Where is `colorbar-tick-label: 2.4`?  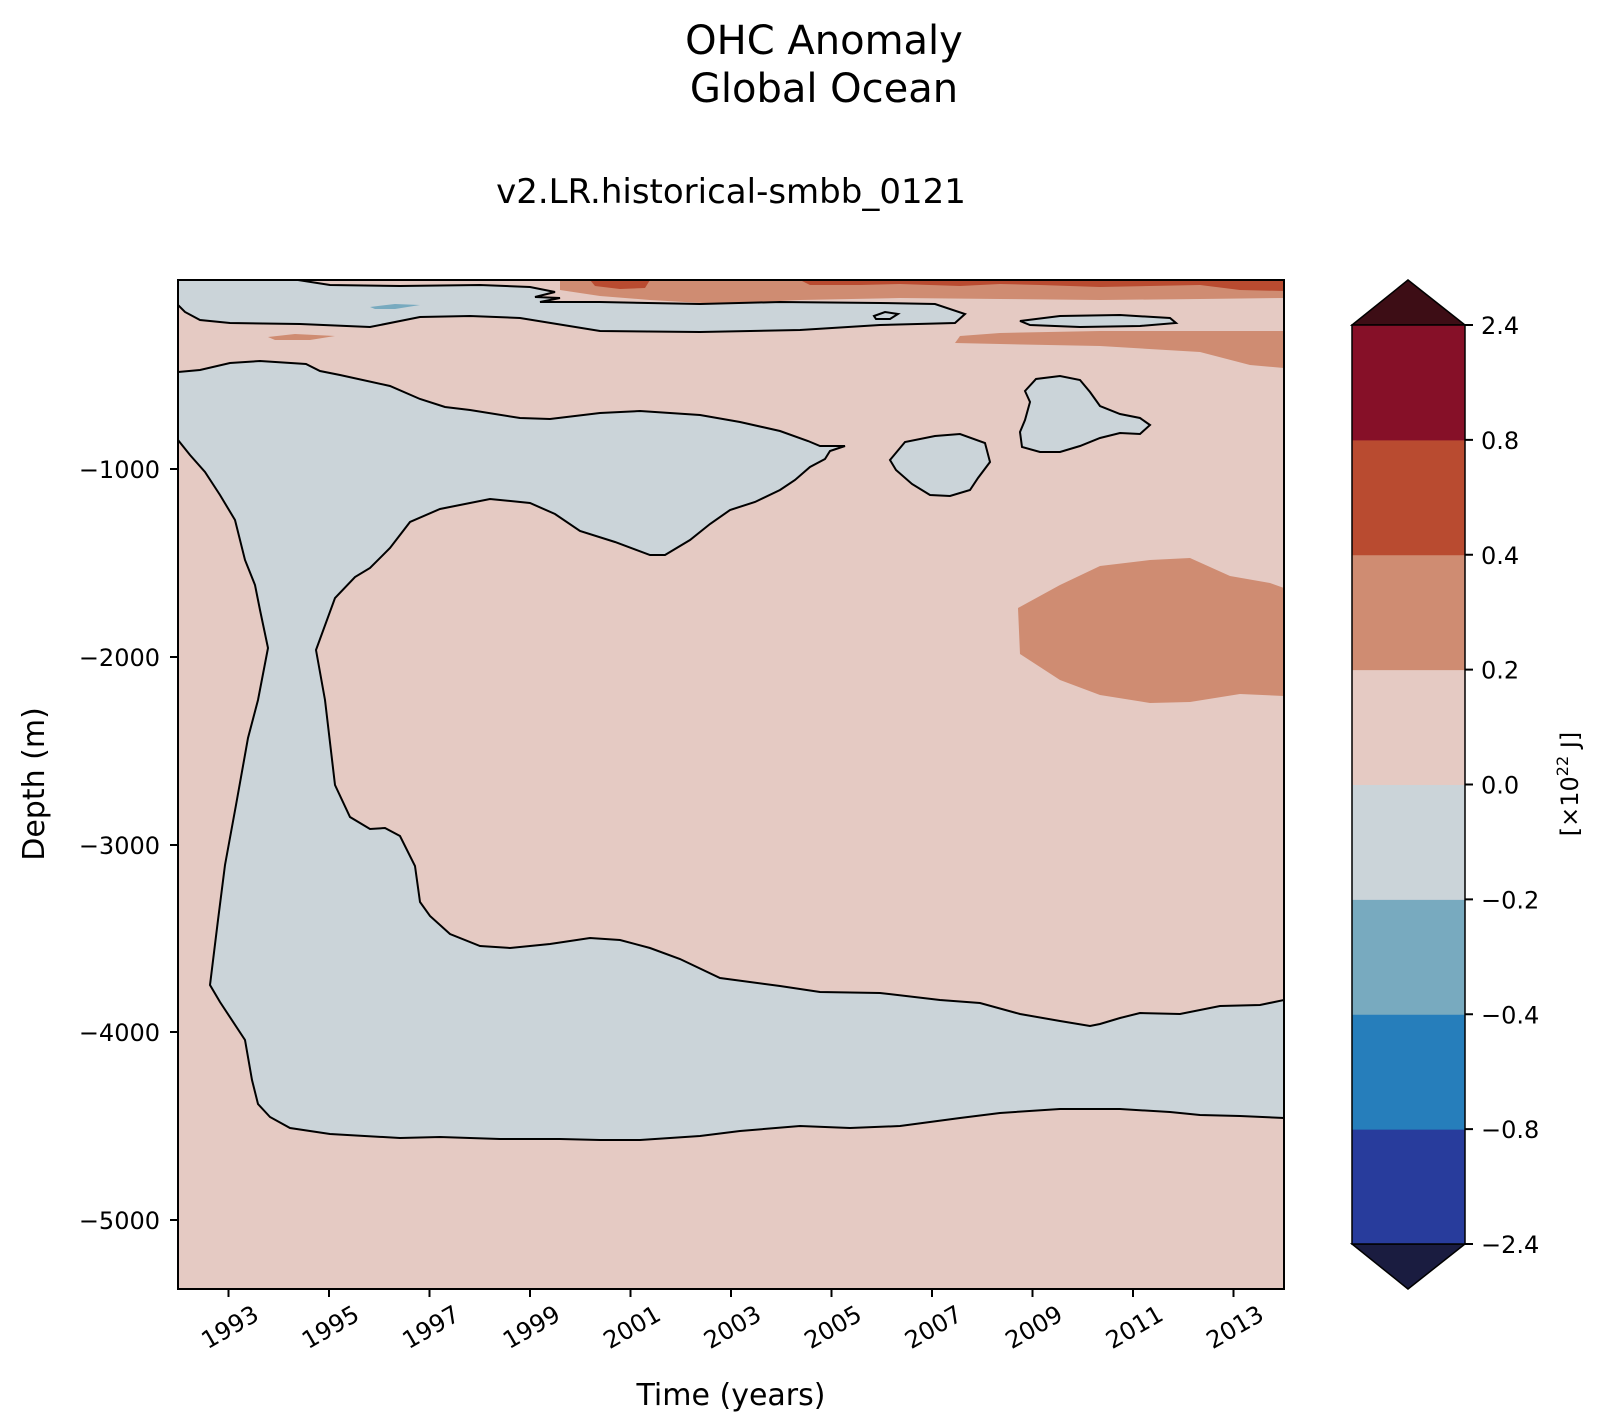 colorbar-tick-label: 2.4 is located at coordinates (1500, 326).